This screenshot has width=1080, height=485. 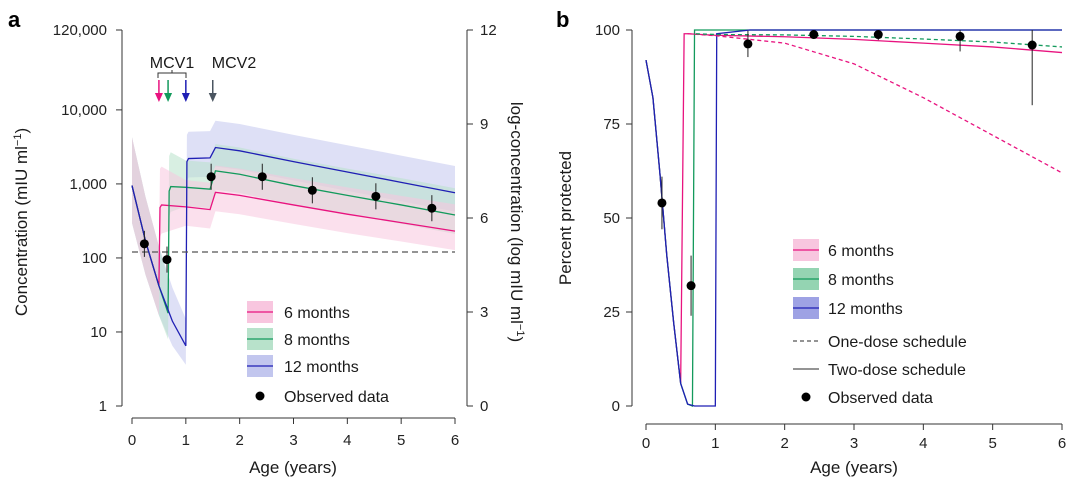 I want to click on panel-b-x-label: Age (years), so click(x=854, y=467).